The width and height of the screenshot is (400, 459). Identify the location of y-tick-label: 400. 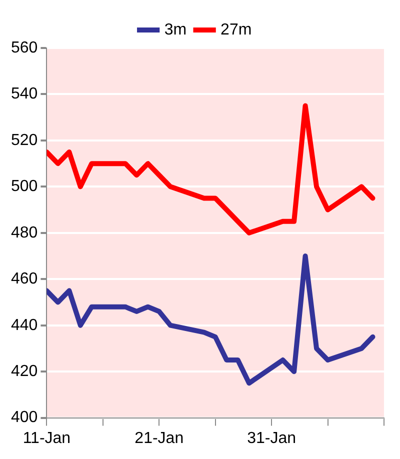
(24, 417).